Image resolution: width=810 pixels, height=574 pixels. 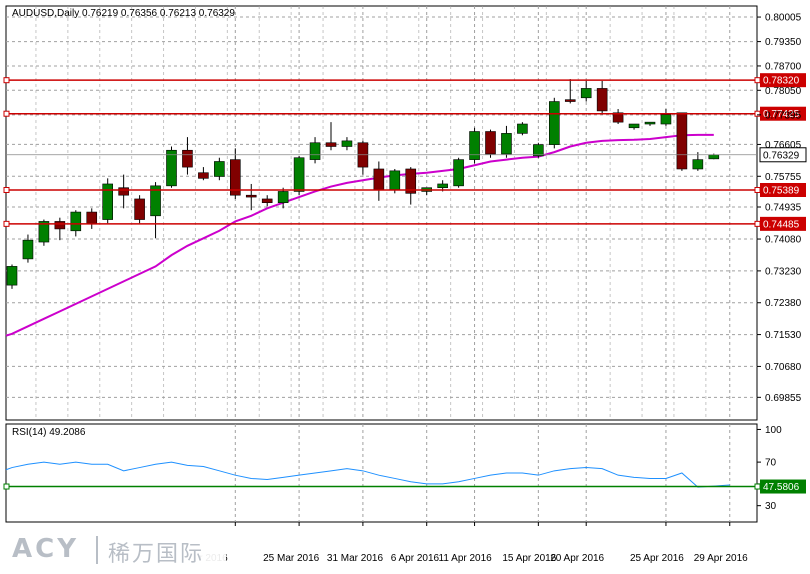 What do you see at coordinates (721, 558) in the screenshot?
I see `time-tick-label: 29 Apr 2016` at bounding box center [721, 558].